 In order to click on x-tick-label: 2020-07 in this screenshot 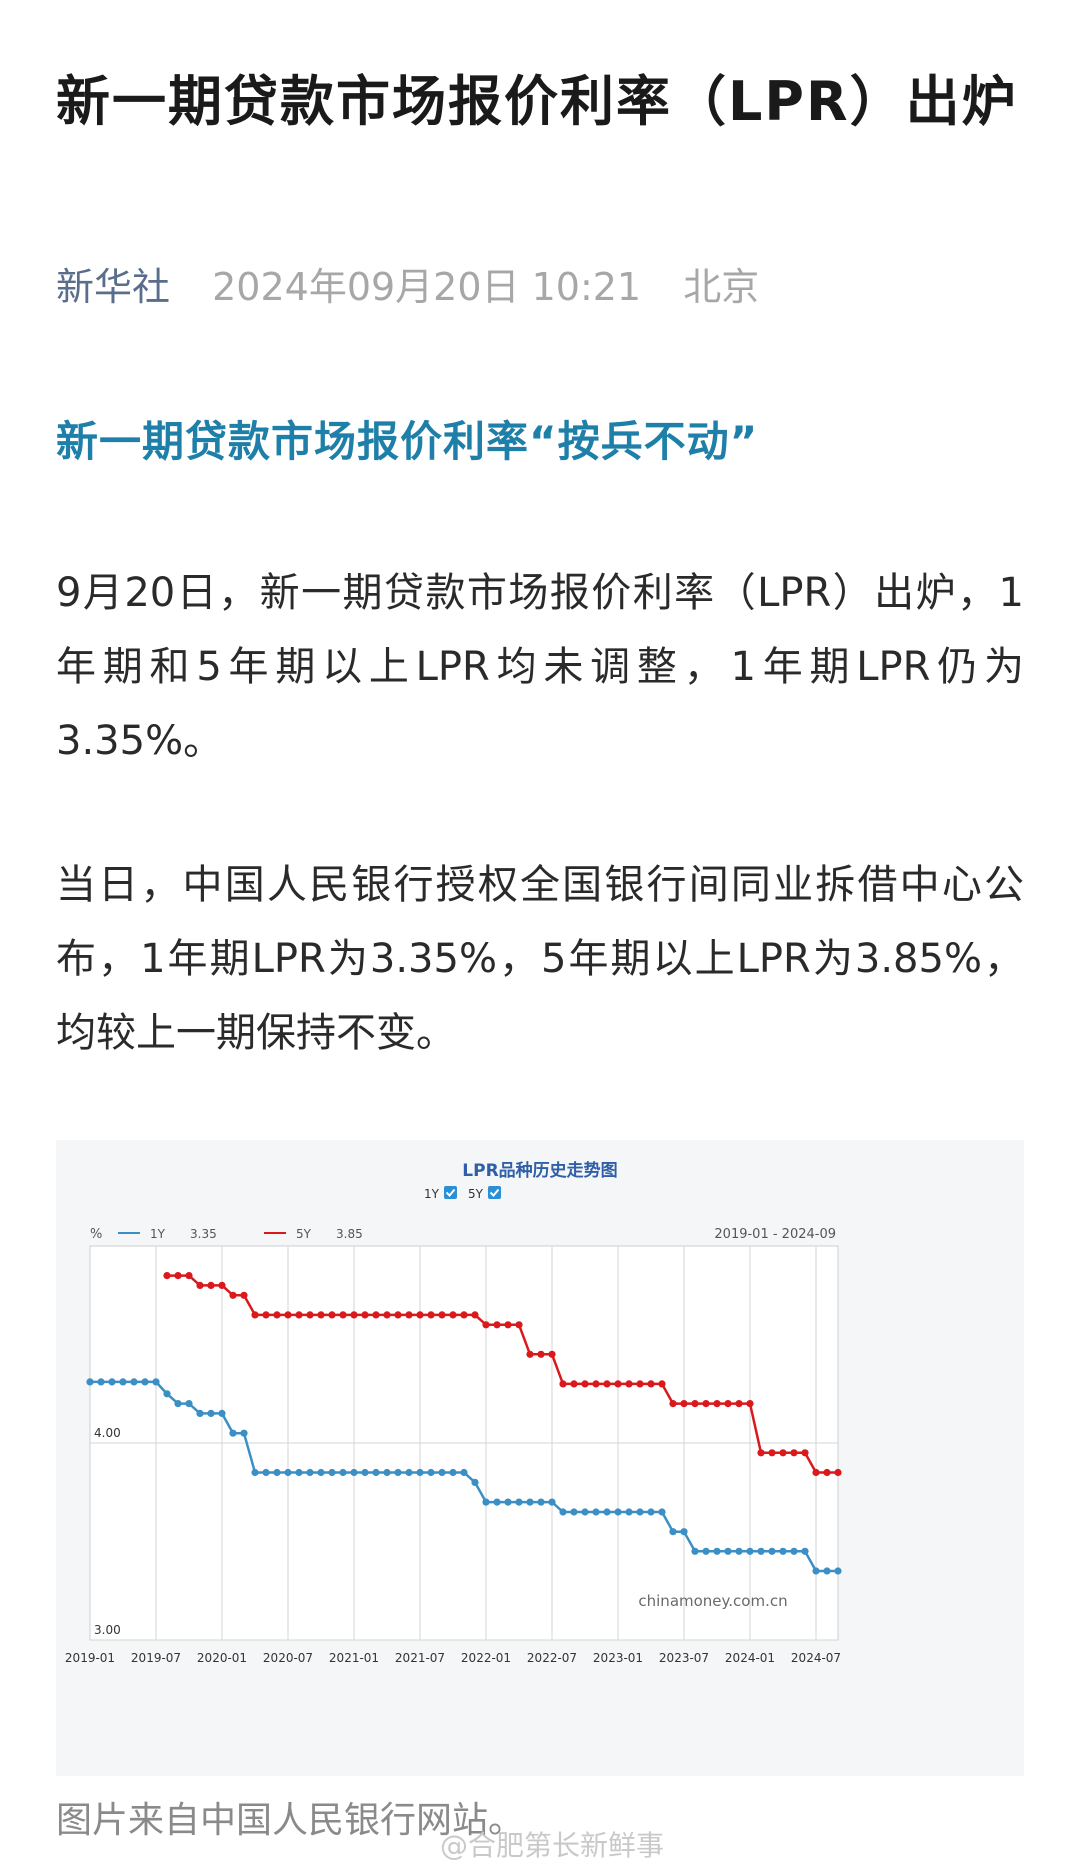, I will do `click(288, 1658)`.